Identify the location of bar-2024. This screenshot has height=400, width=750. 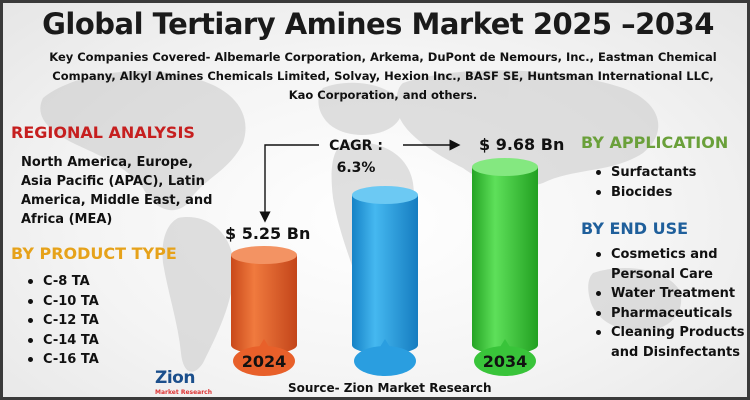
(264, 300).